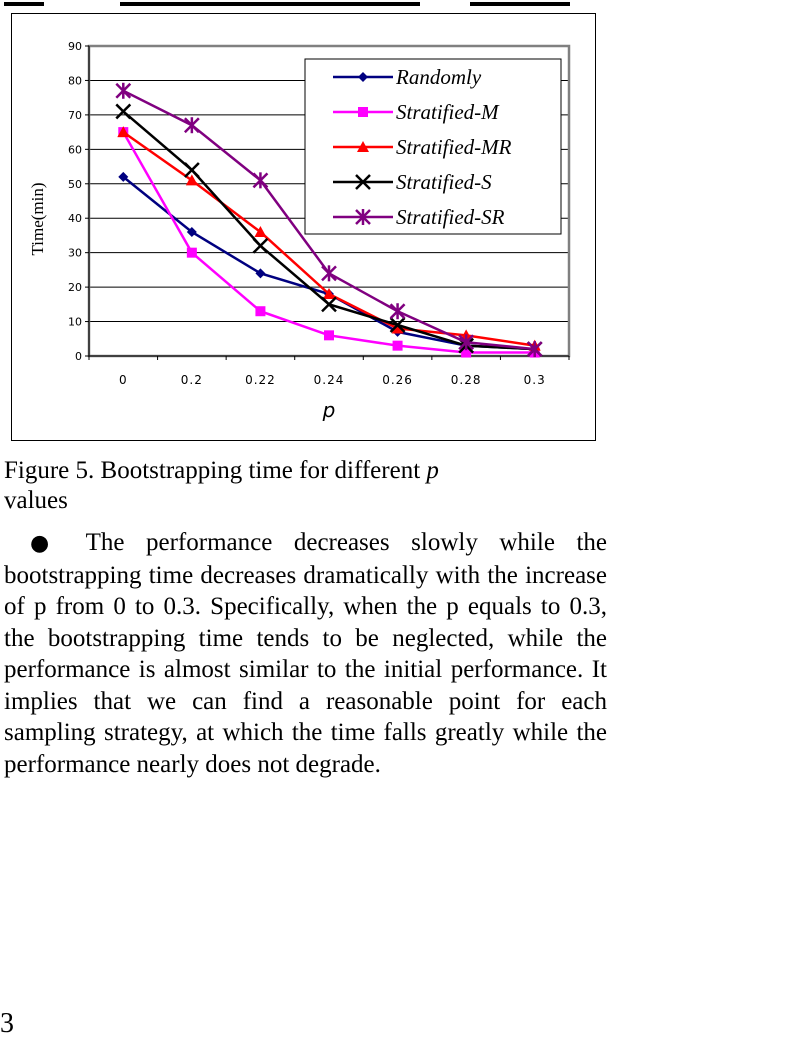 This screenshot has width=804, height=1064. I want to click on x-tick-label: 0.28, so click(466, 380).